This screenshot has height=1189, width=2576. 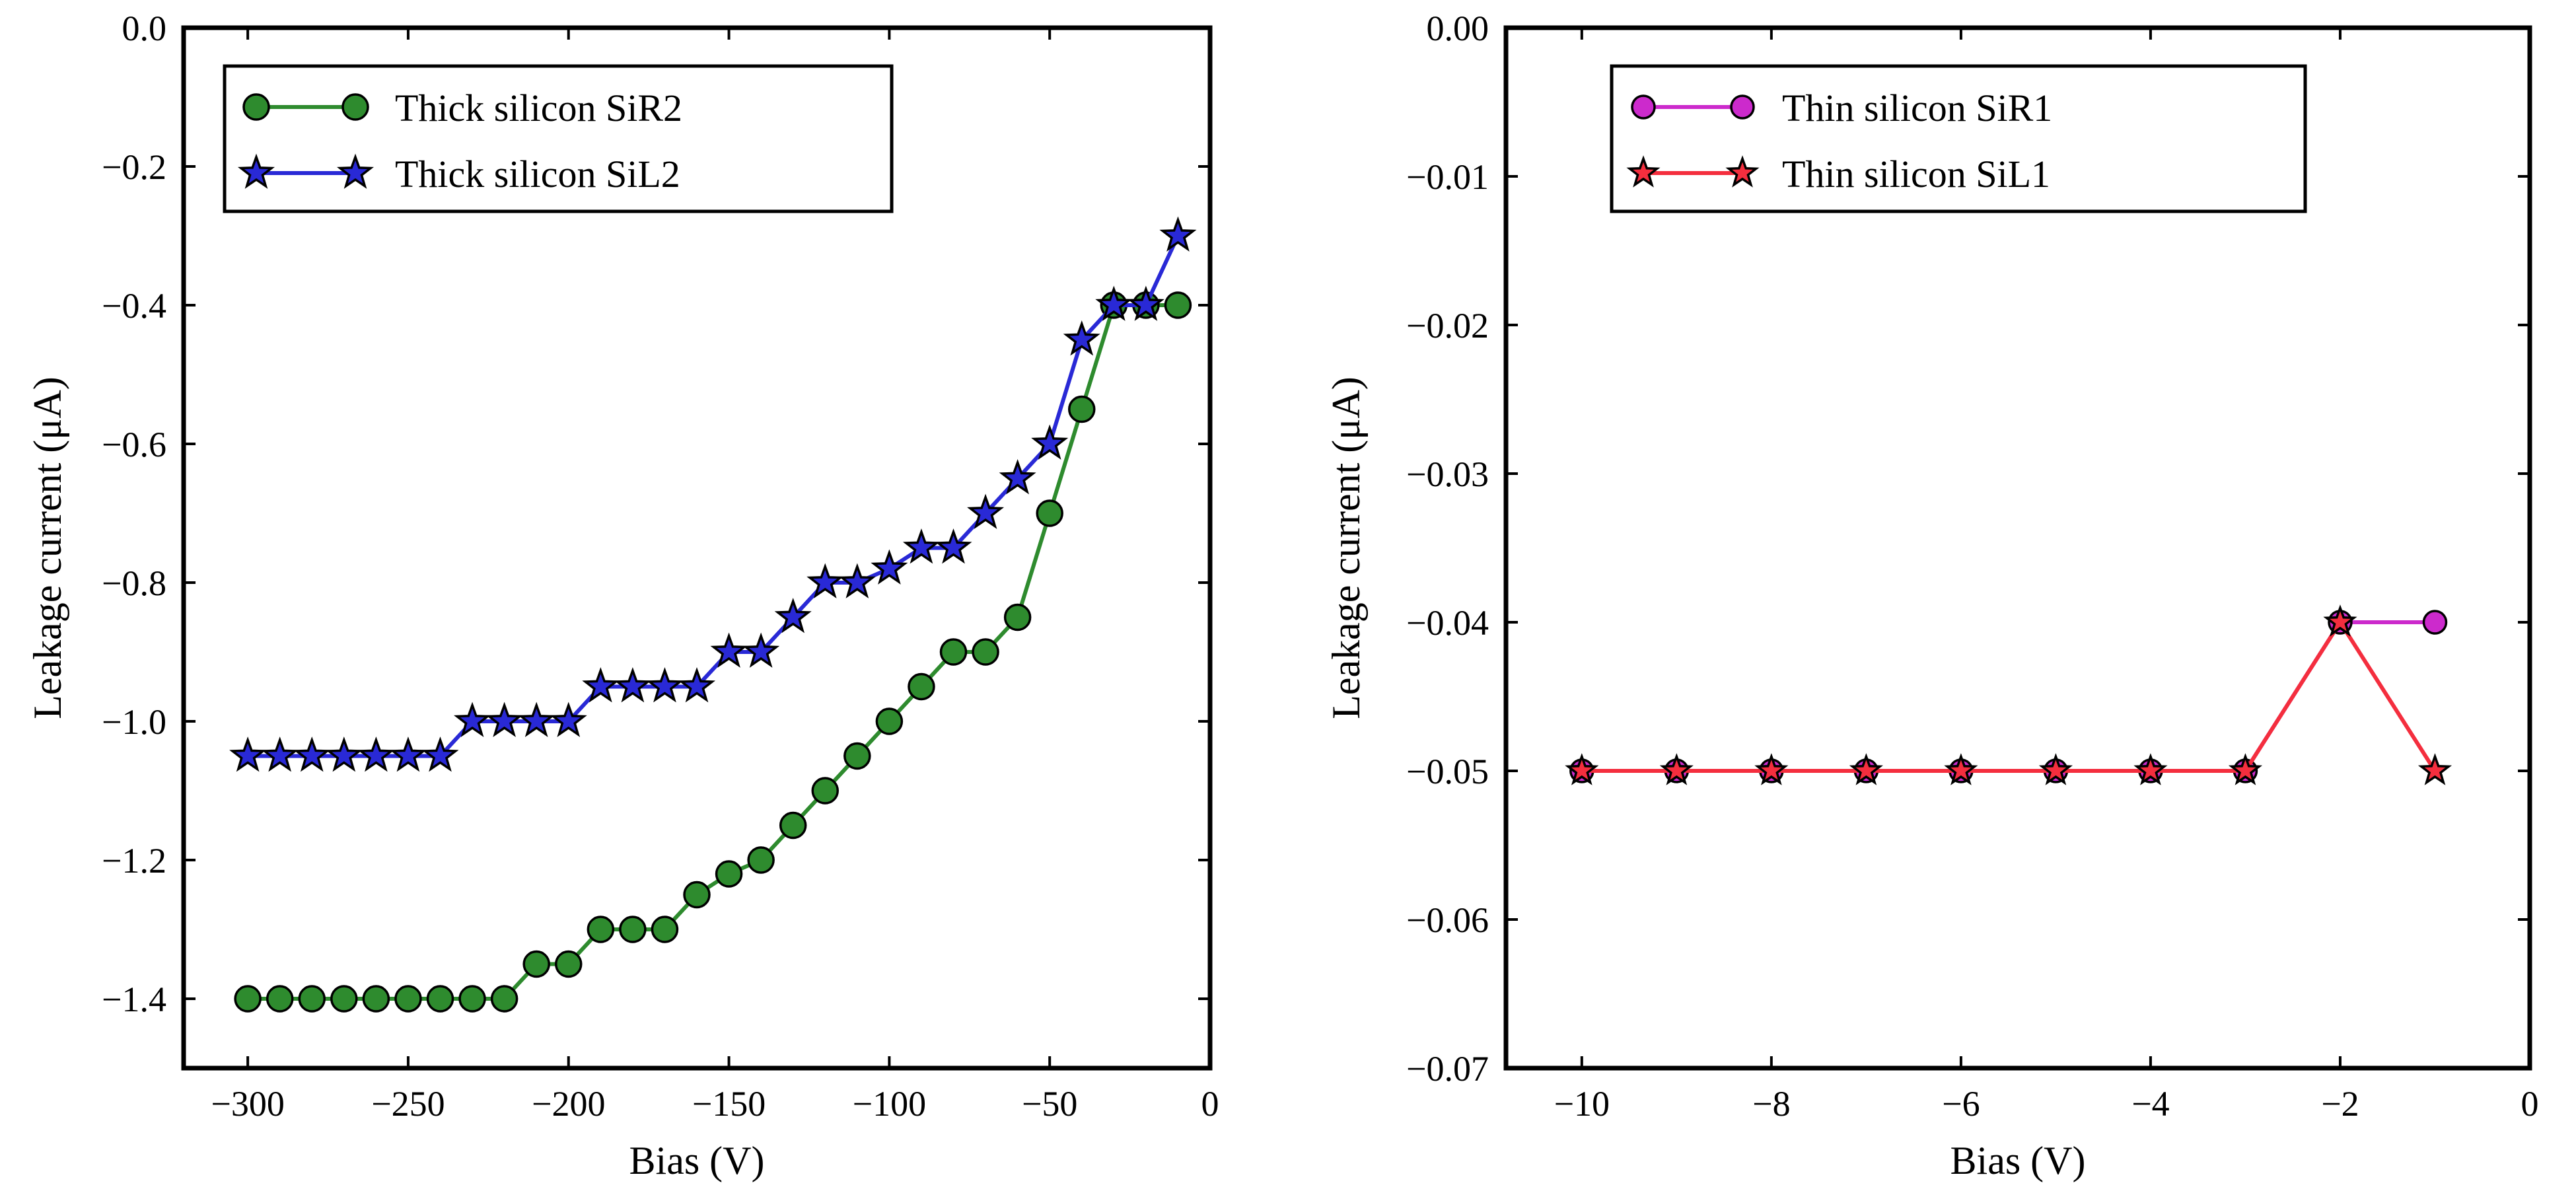 What do you see at coordinates (538, 108) in the screenshot?
I see `legend-label: Thick silicon SiR2` at bounding box center [538, 108].